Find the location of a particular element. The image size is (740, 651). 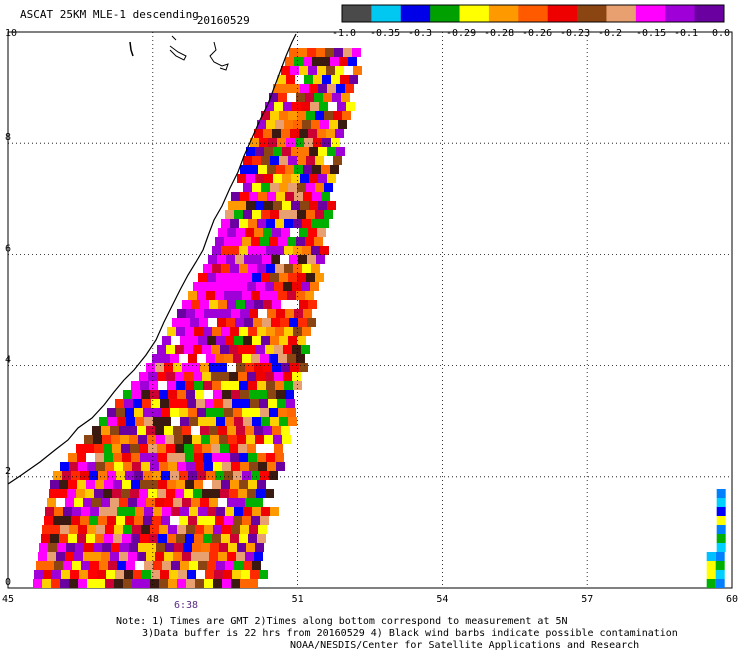

colorbar-label: -0.15 is located at coordinates (651, 33).